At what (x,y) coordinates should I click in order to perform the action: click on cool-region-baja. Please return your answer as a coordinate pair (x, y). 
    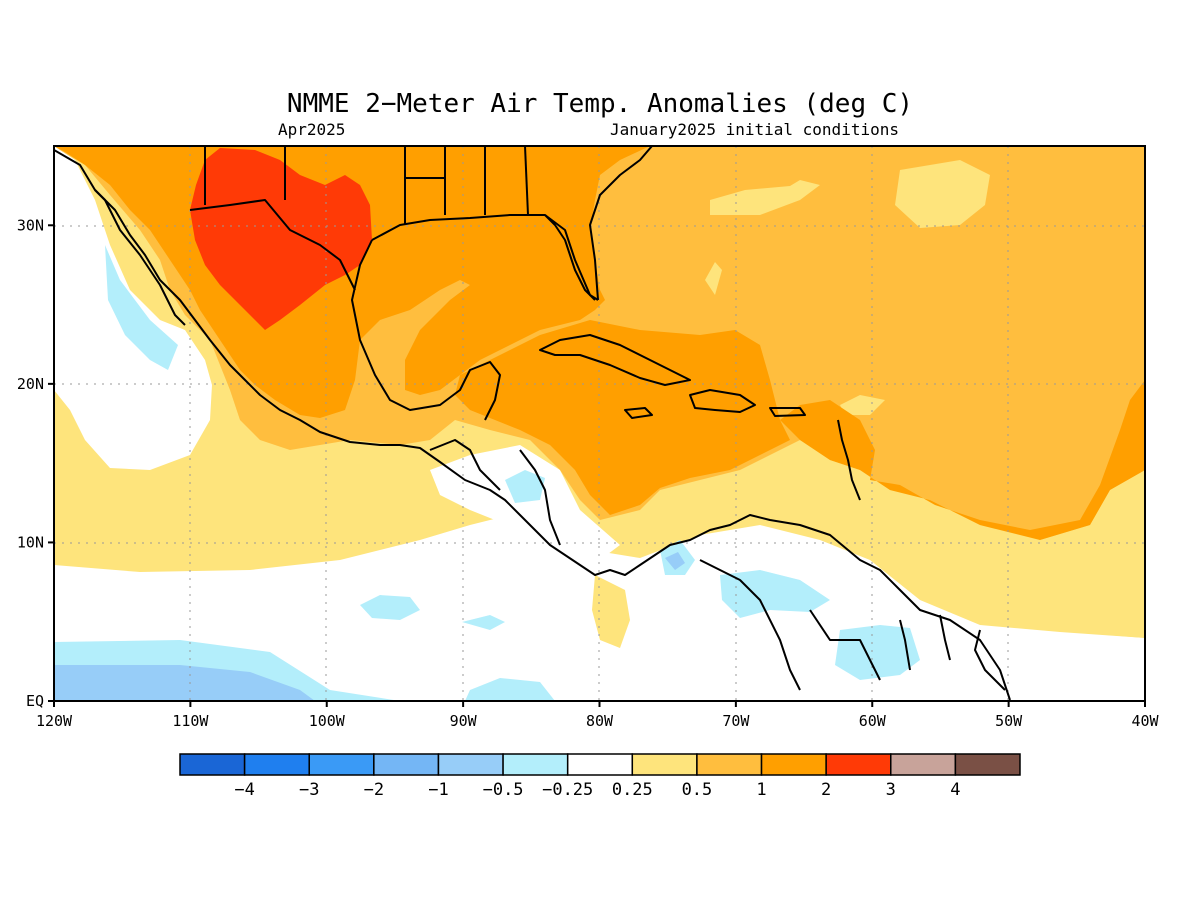
    Looking at the image, I should click on (141, 307).